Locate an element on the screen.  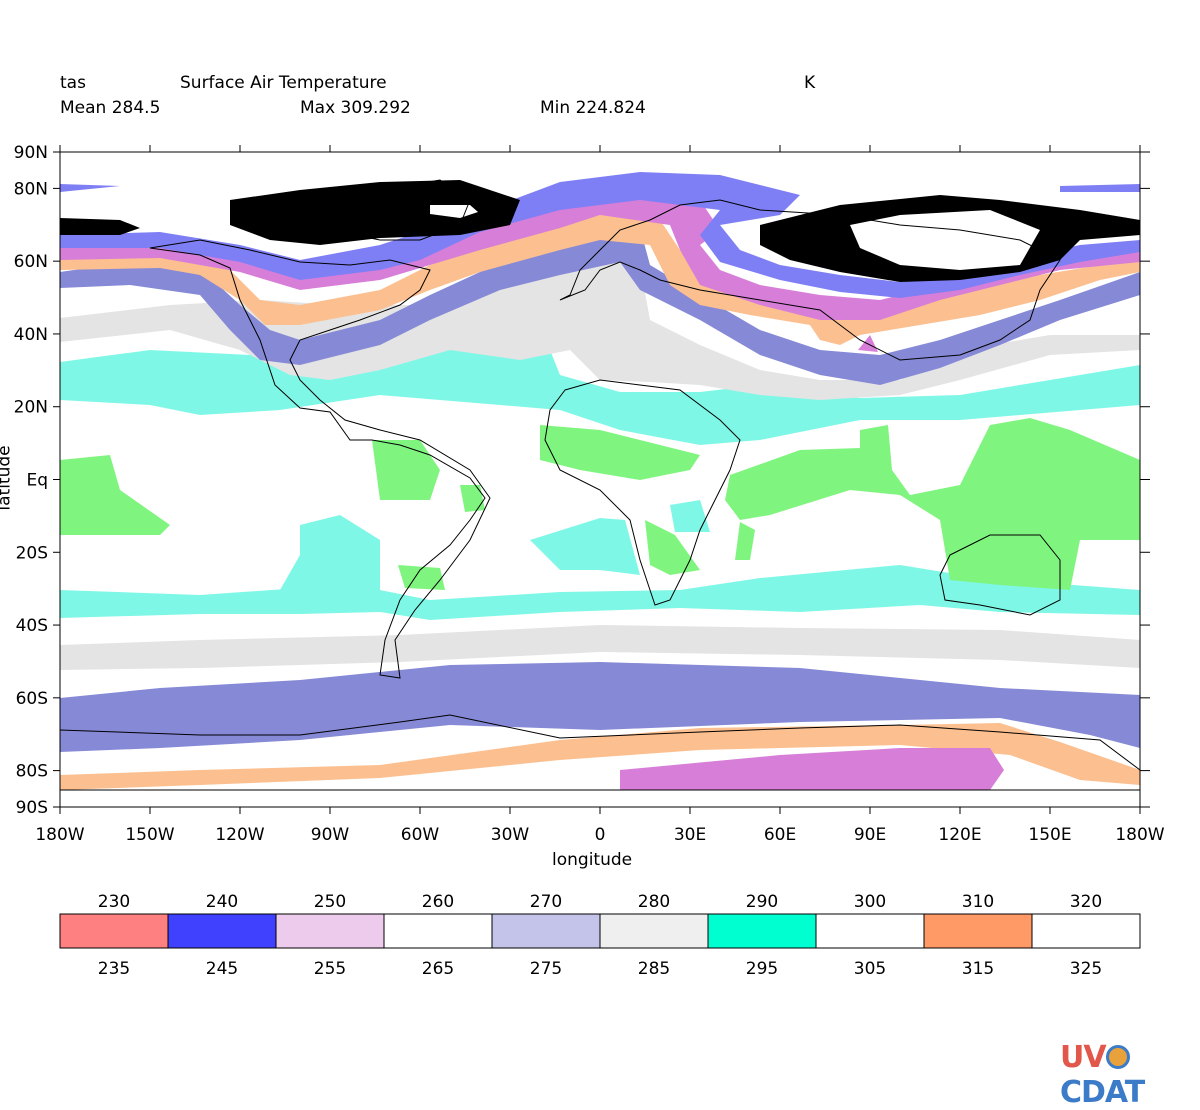
x-tick-label: 150E is located at coordinates (1049, 835).